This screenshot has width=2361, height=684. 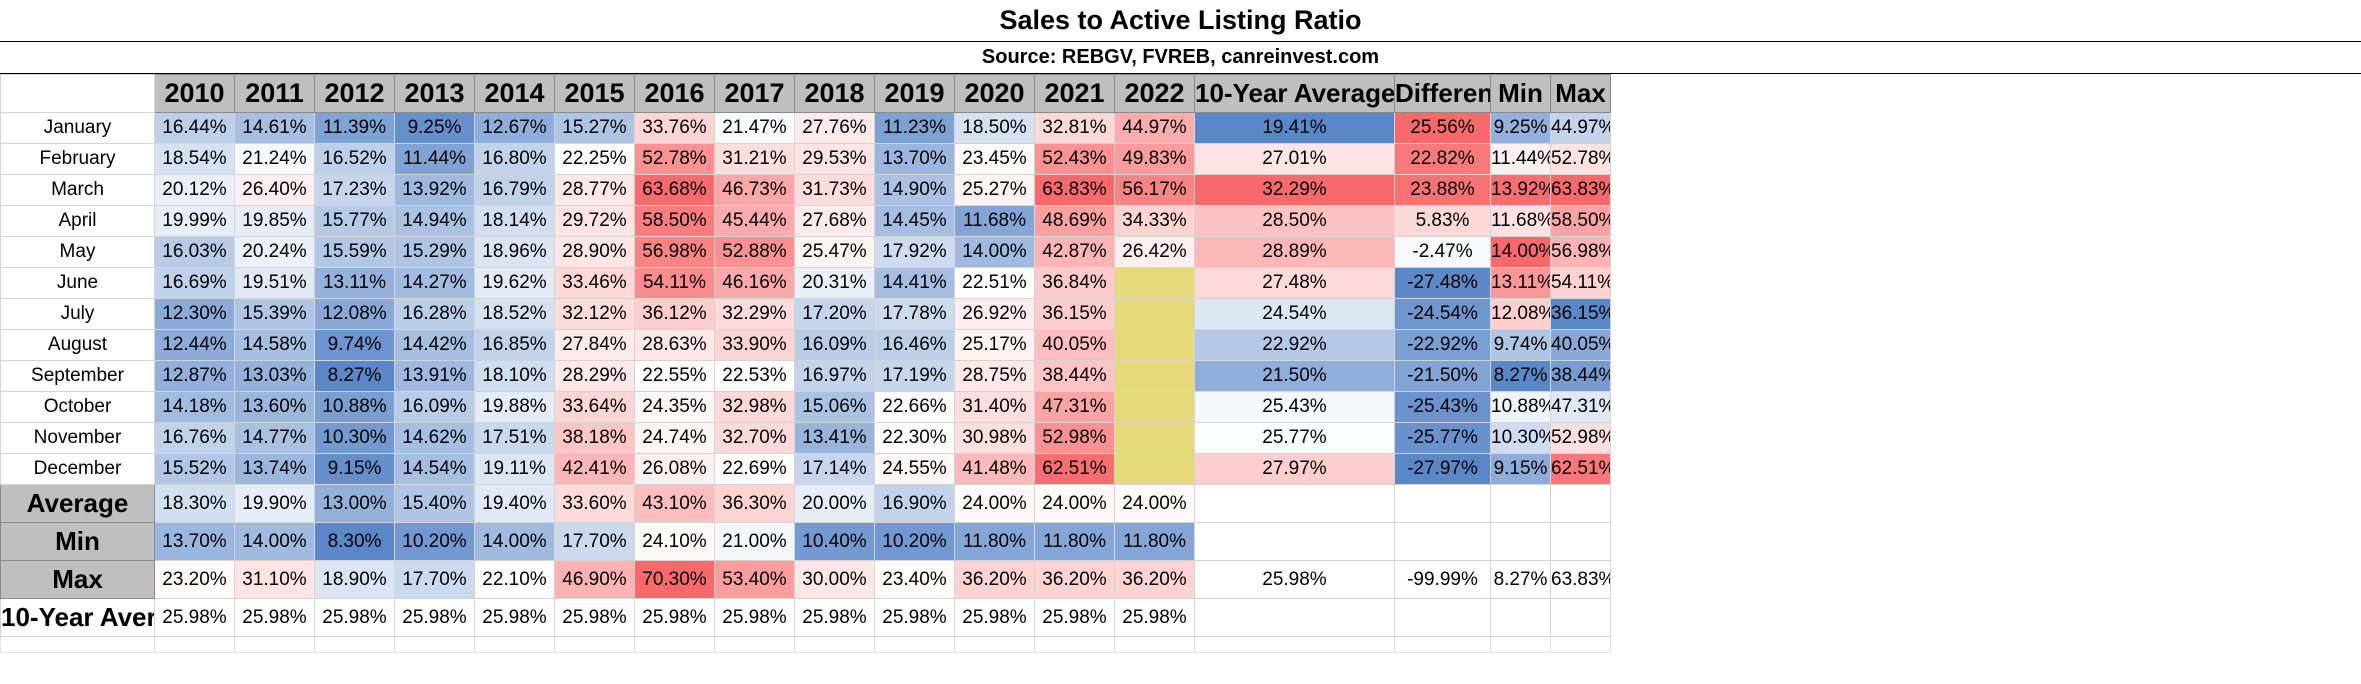 What do you see at coordinates (434, 314) in the screenshot?
I see `data-cell: 16.28%` at bounding box center [434, 314].